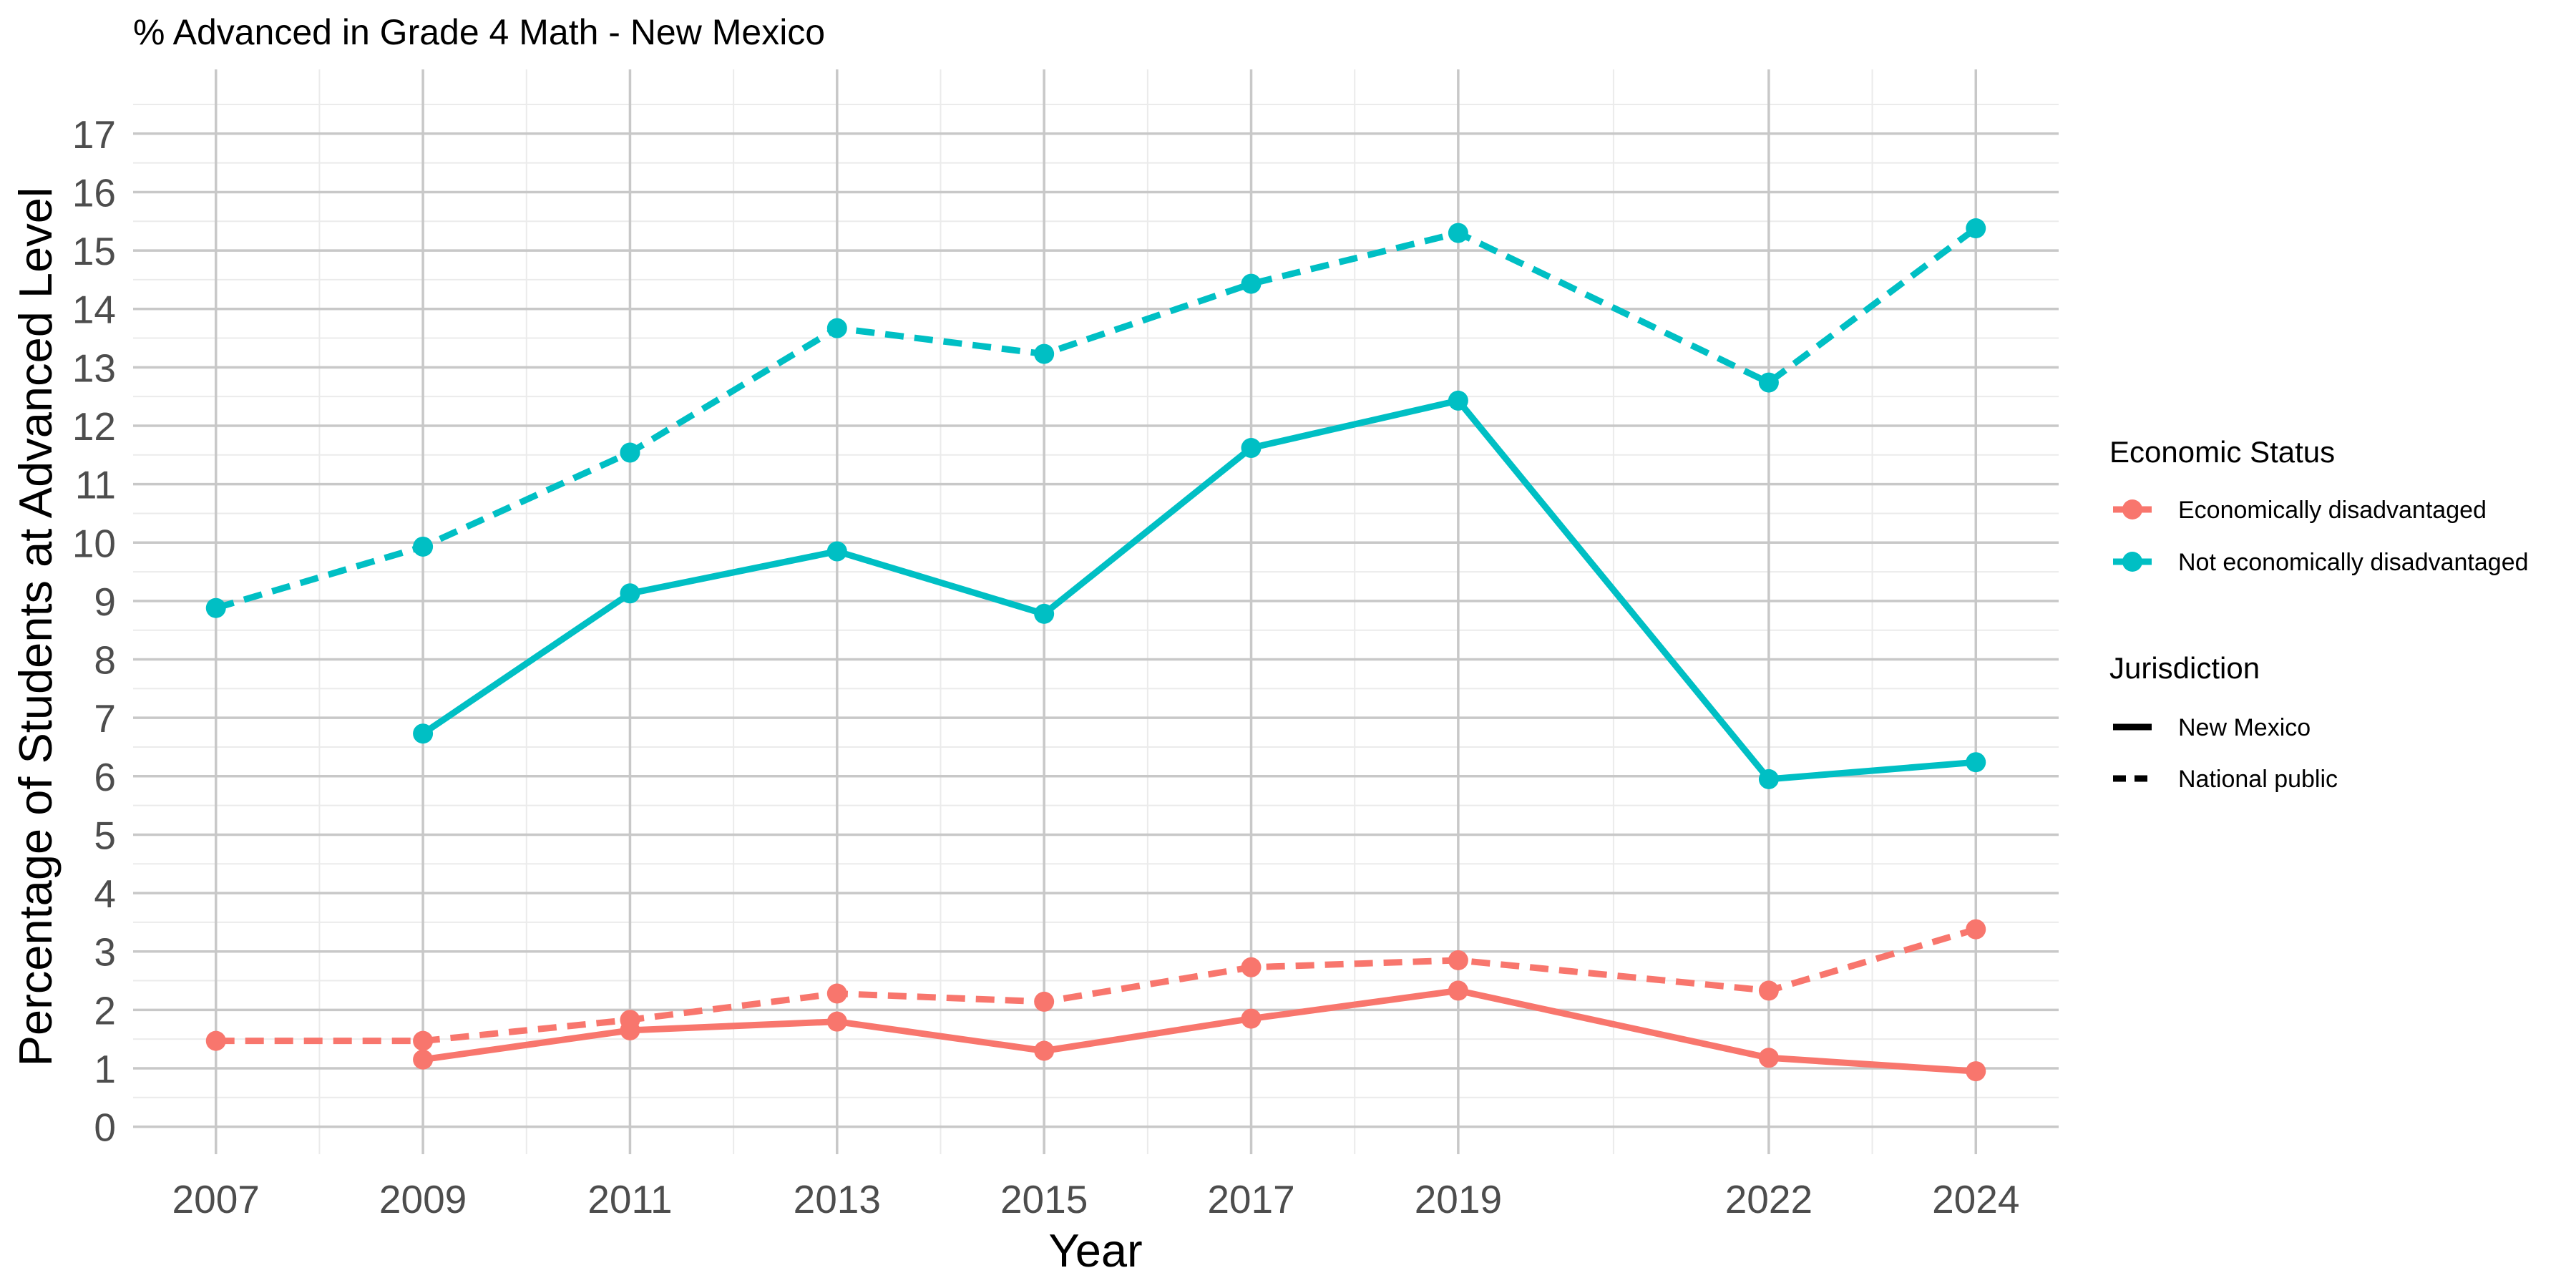  What do you see at coordinates (105, 1069) in the screenshot?
I see `y-tick-label: 1` at bounding box center [105, 1069].